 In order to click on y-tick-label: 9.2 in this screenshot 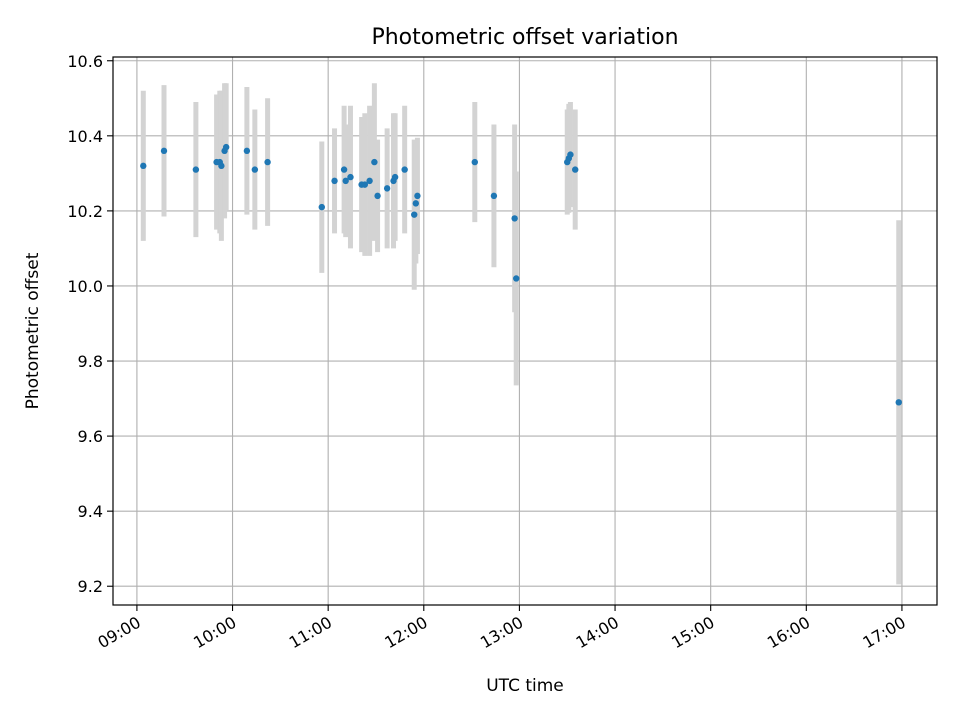, I will do `click(90, 586)`.